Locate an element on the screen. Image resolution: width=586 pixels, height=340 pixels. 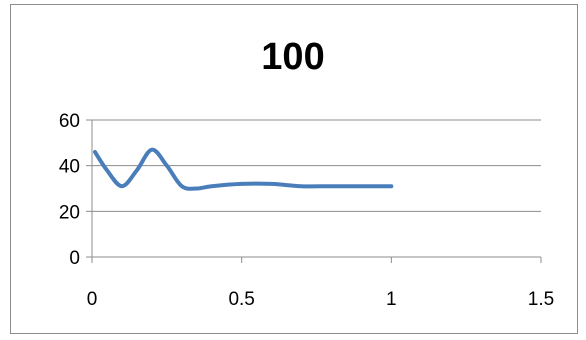
y-tick-label-20: 20 is located at coordinates (69, 212).